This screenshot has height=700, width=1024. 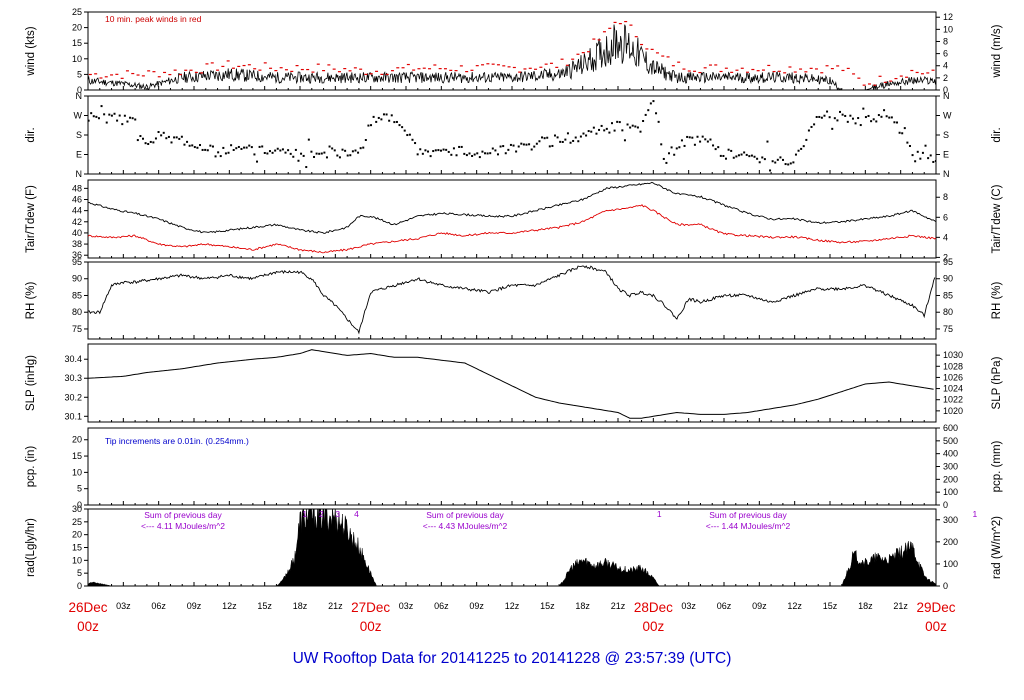 What do you see at coordinates (31, 383) in the screenshot?
I see `y-axis-label: SLP (inHg)` at bounding box center [31, 383].